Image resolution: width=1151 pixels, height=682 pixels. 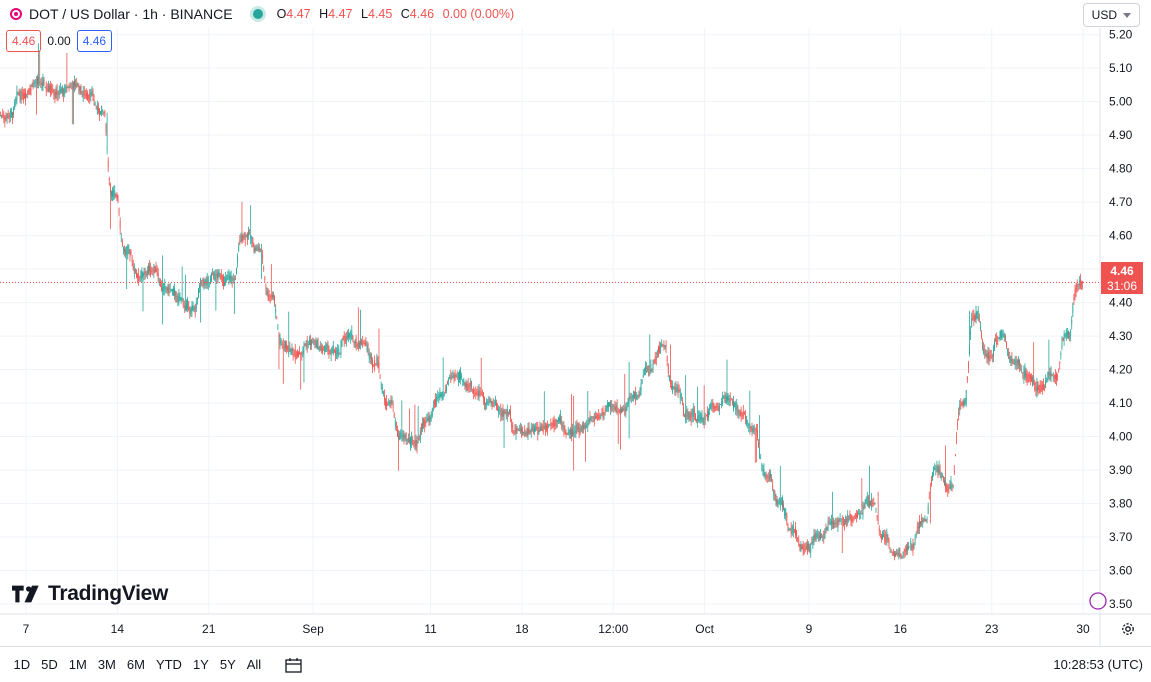 What do you see at coordinates (1111, 15) in the screenshot?
I see `currency-selector: USD` at bounding box center [1111, 15].